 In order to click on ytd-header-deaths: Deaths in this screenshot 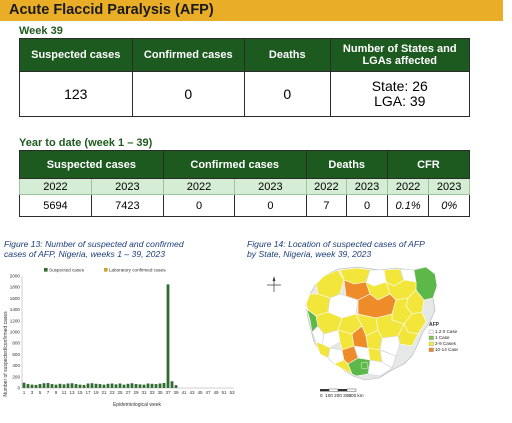, I will do `click(346, 164)`.